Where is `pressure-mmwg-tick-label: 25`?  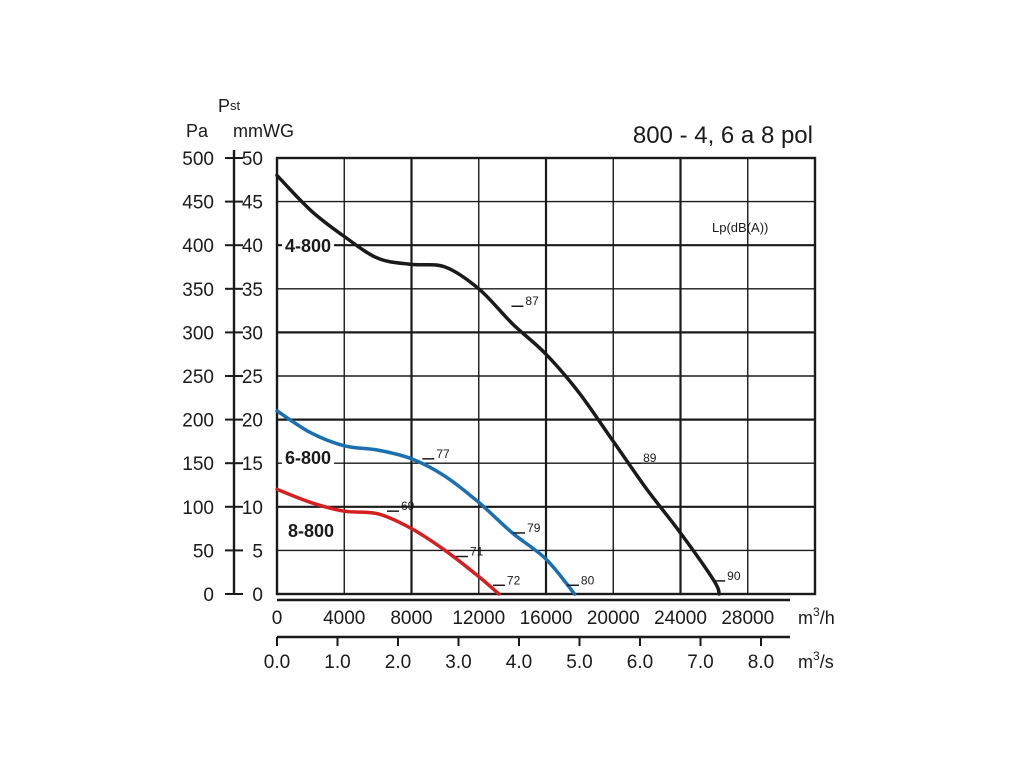 pressure-mmwg-tick-label: 25 is located at coordinates (252, 377).